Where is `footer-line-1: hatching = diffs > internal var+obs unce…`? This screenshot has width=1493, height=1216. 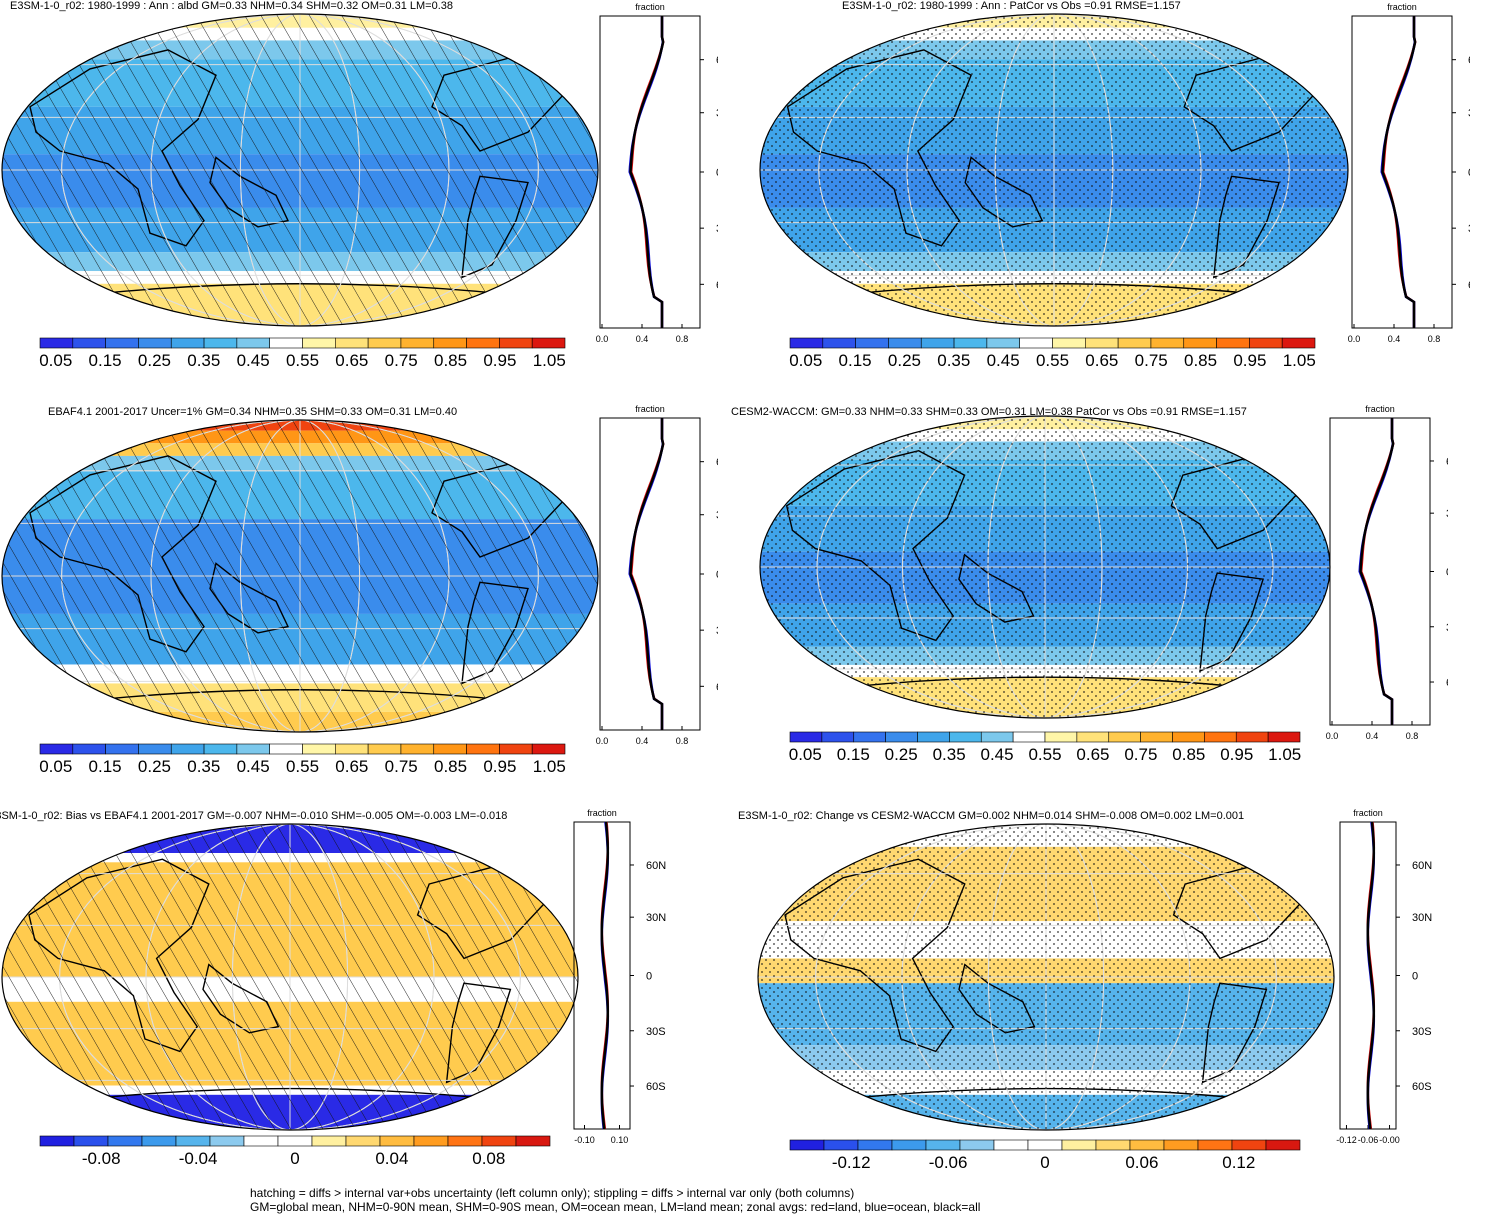 footer-line-1: hatching = diffs > internal var+obs unce… is located at coordinates (552, 1193).